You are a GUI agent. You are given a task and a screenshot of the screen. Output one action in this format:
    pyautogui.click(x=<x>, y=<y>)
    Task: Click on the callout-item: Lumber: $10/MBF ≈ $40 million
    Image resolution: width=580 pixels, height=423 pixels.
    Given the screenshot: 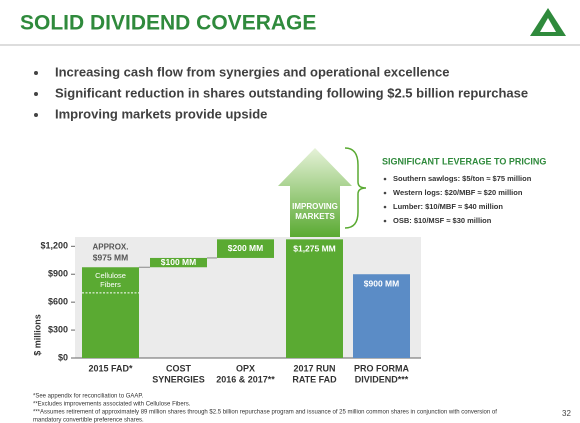 What is the action you would take?
    pyautogui.click(x=448, y=206)
    